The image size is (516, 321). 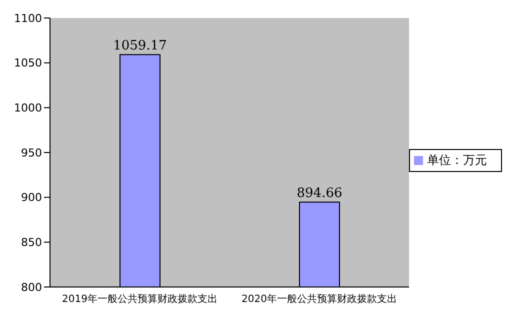 What do you see at coordinates (31, 287) in the screenshot?
I see `y-tick-label: 800` at bounding box center [31, 287].